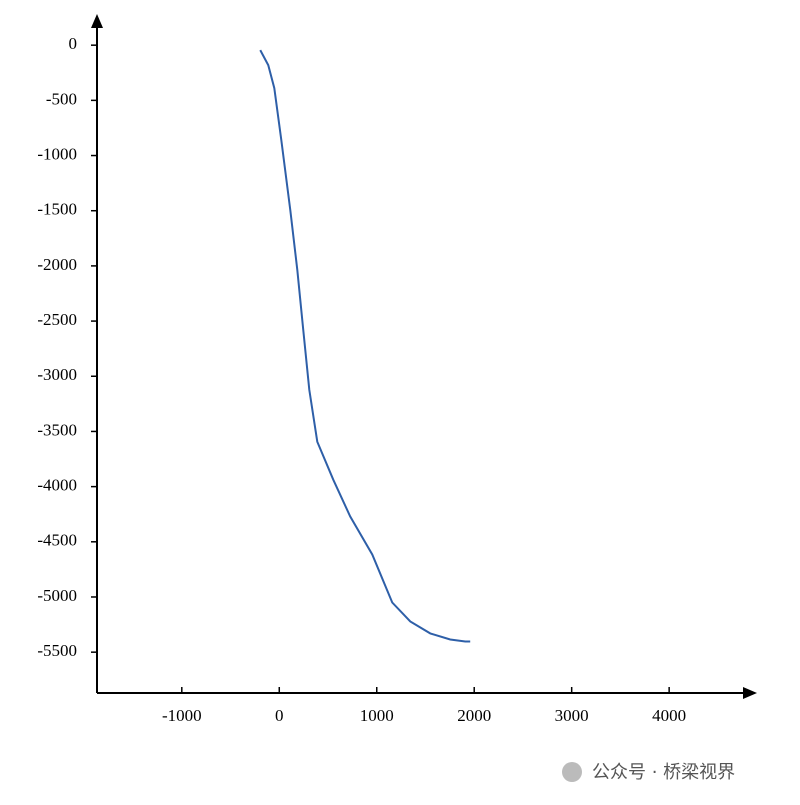  Describe the element at coordinates (57, 209) in the screenshot. I see `y-tick-label: -1500` at that location.